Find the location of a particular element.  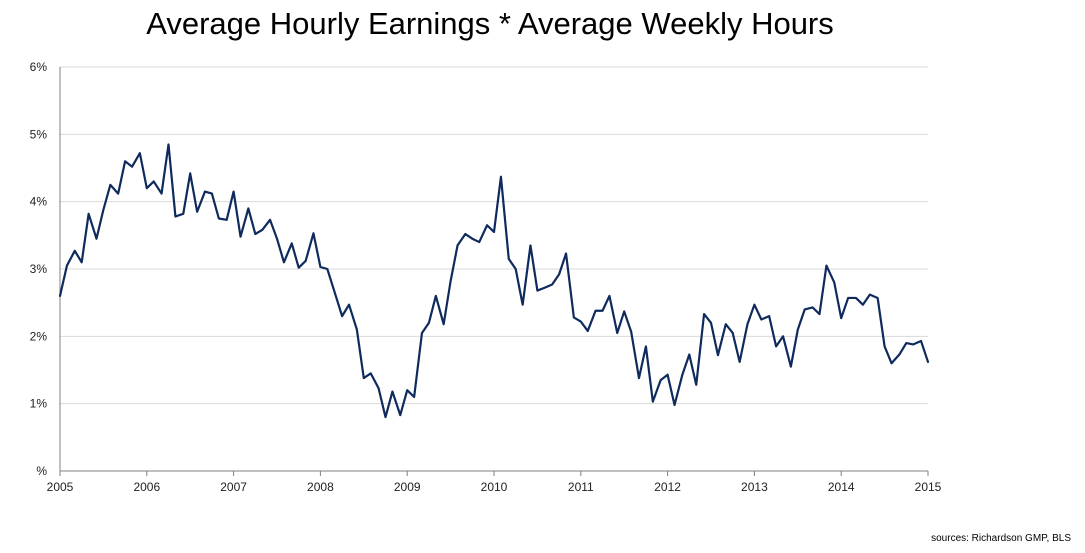

x-tick-label: 2014 is located at coordinates (841, 487).